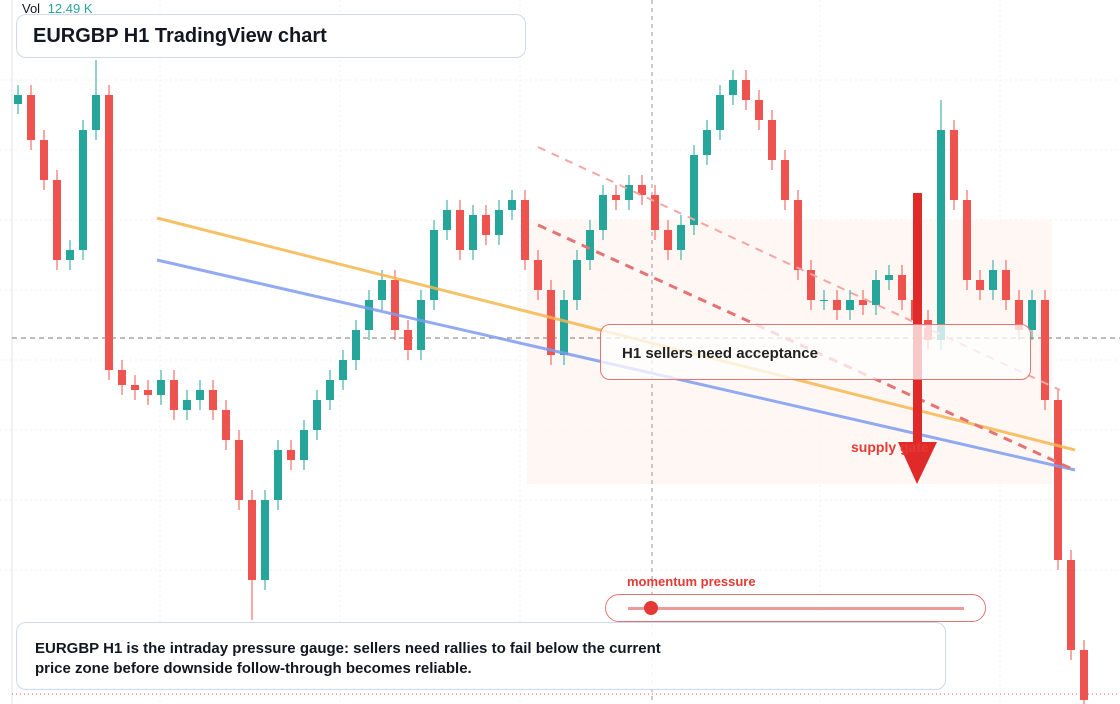  I want to click on gauge, so click(795, 608).